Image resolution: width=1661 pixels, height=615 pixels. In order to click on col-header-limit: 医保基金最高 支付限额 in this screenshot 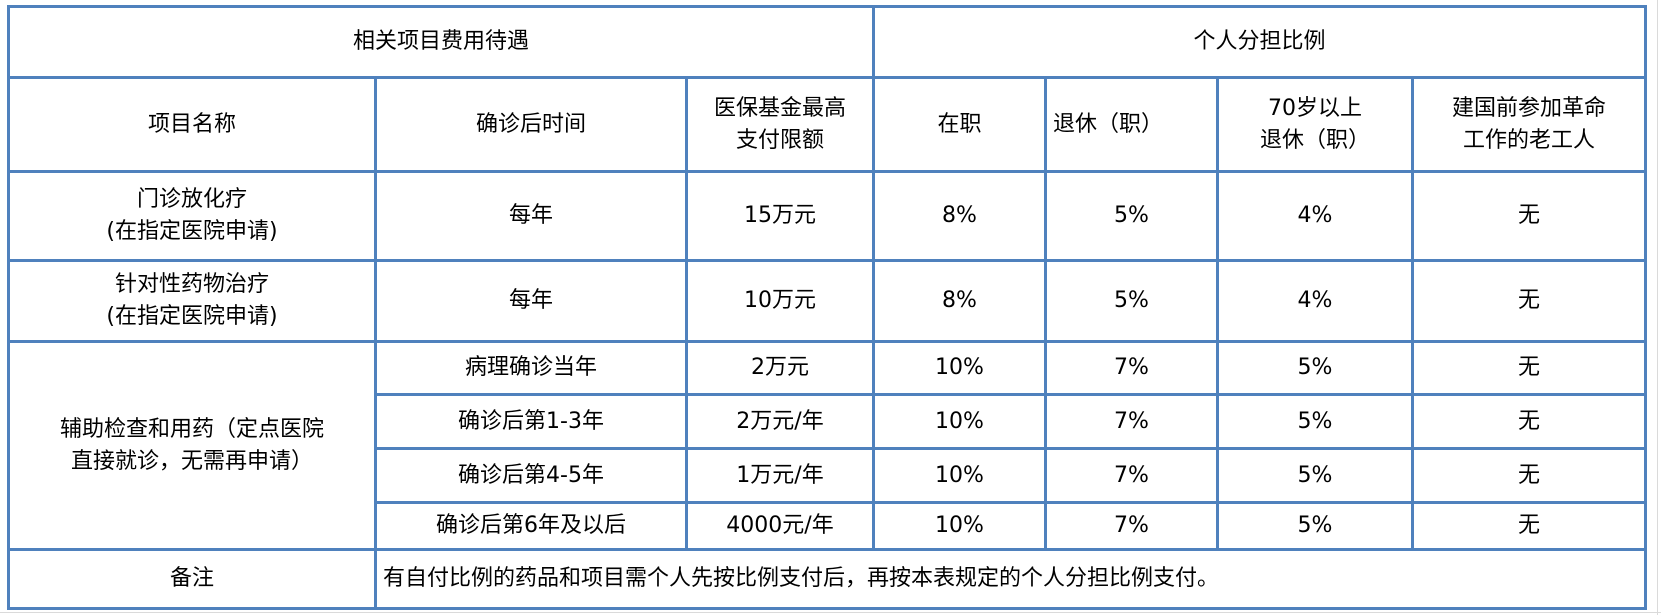, I will do `click(780, 124)`.